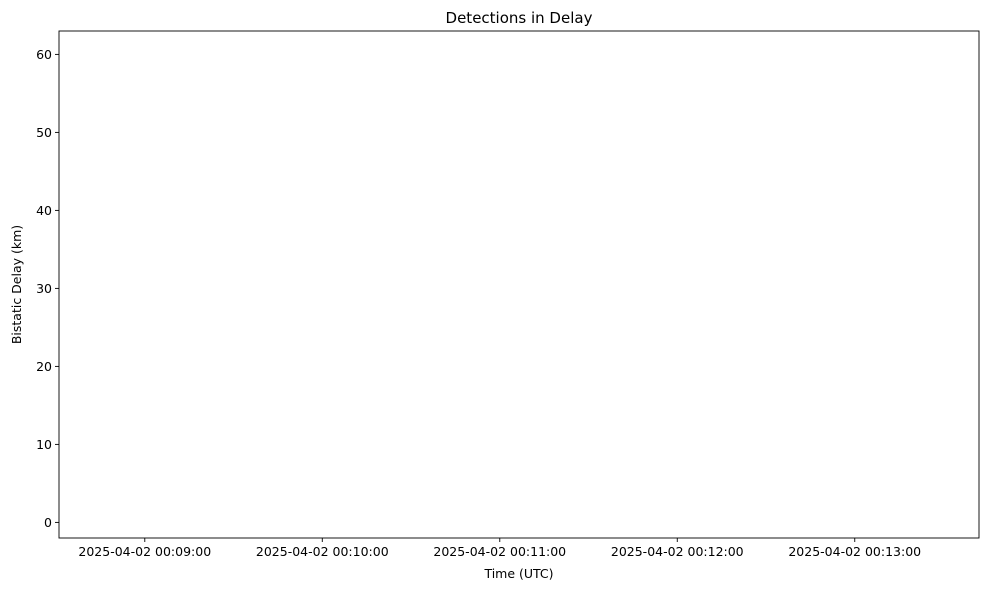  What do you see at coordinates (499, 551) in the screenshot?
I see `x-tick-label: 2025-04-02 00:11:00` at bounding box center [499, 551].